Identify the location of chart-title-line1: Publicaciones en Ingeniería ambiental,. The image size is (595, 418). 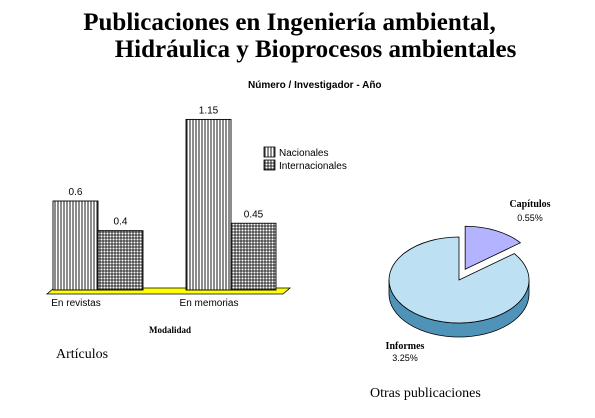
(289, 22).